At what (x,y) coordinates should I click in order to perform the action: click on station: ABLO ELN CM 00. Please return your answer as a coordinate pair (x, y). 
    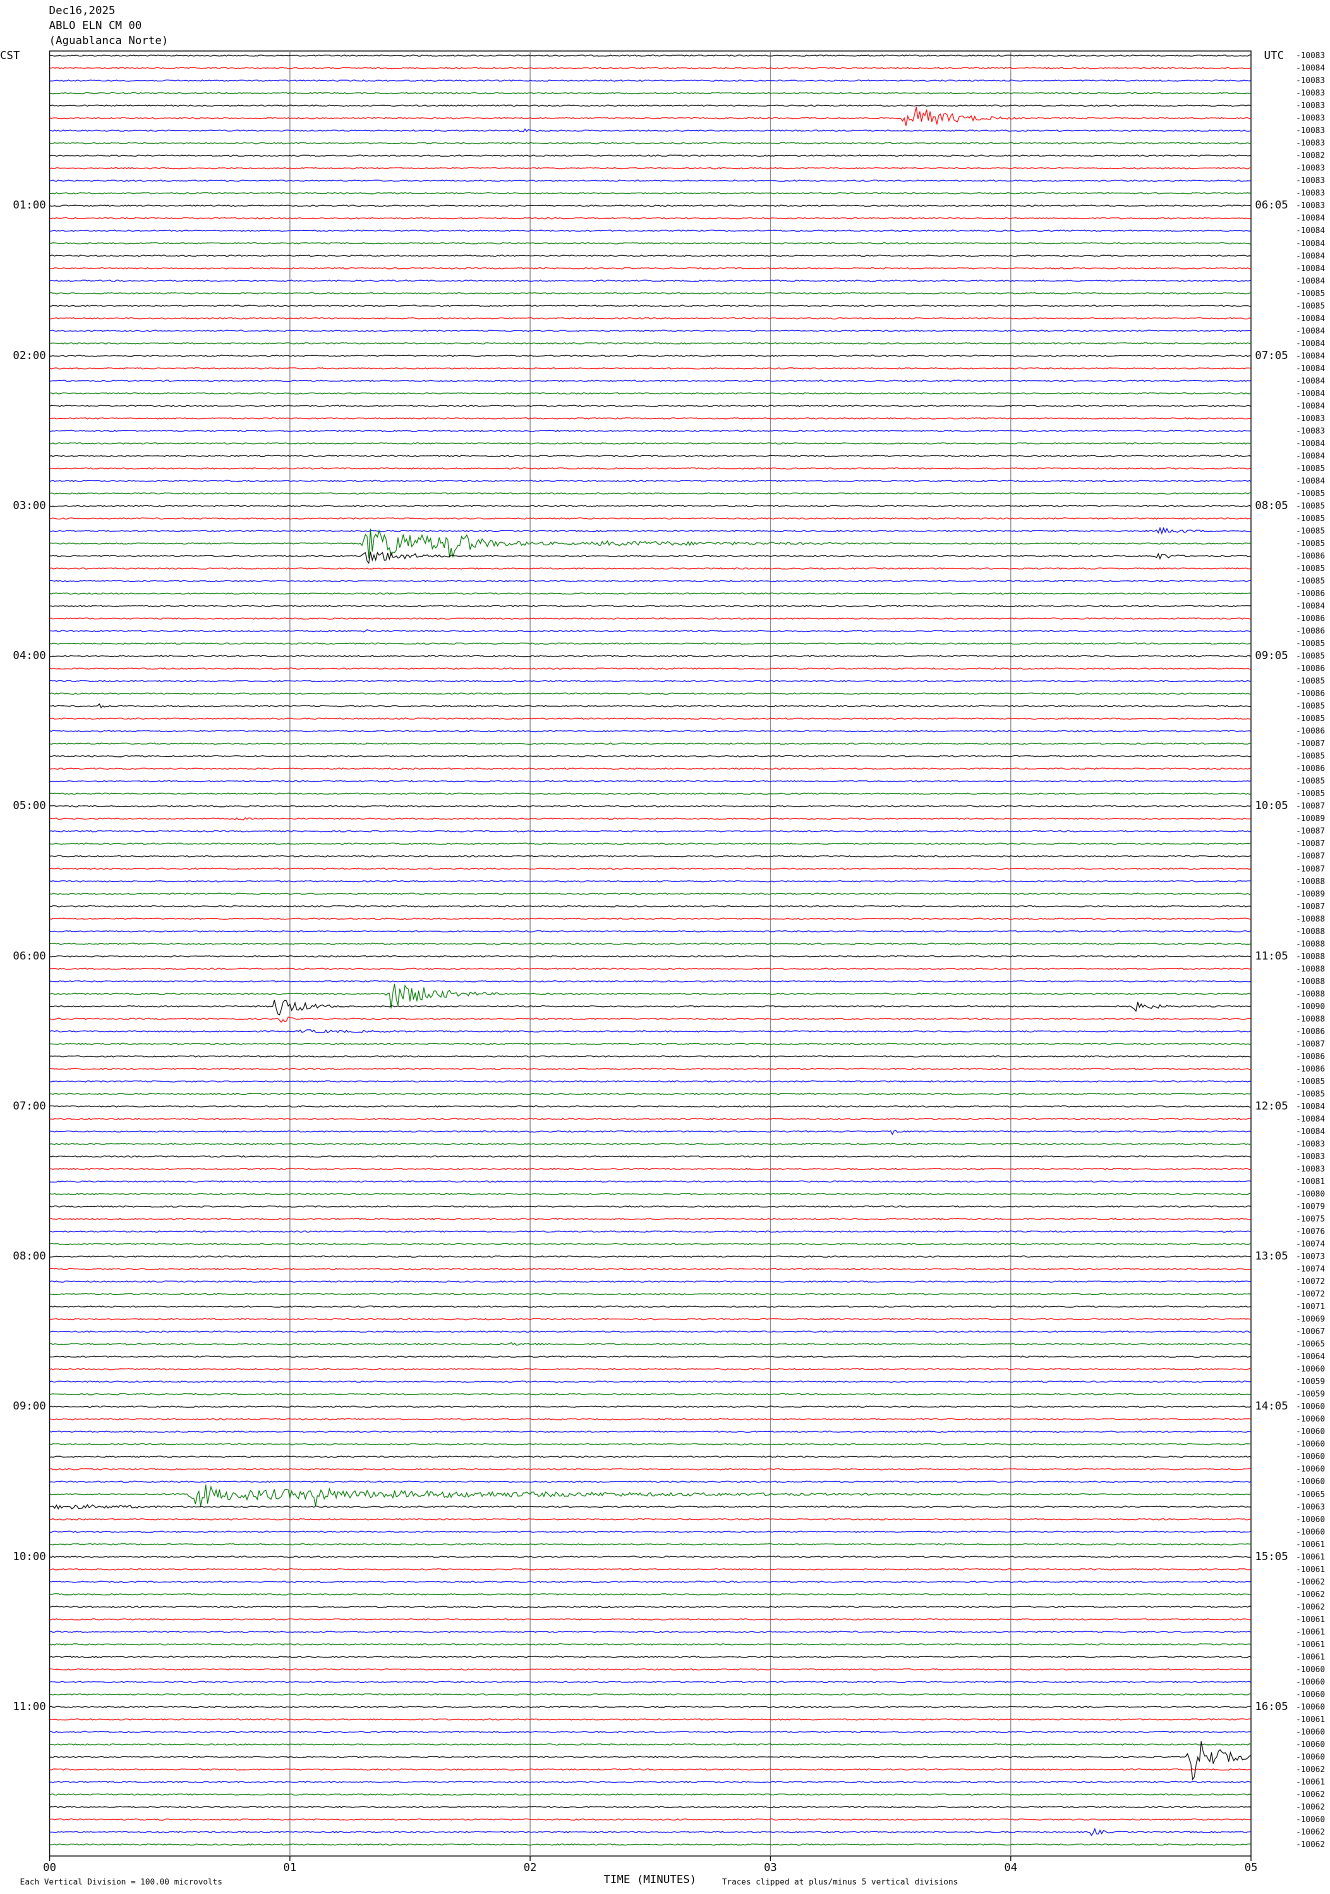
    Looking at the image, I should click on (95, 25).